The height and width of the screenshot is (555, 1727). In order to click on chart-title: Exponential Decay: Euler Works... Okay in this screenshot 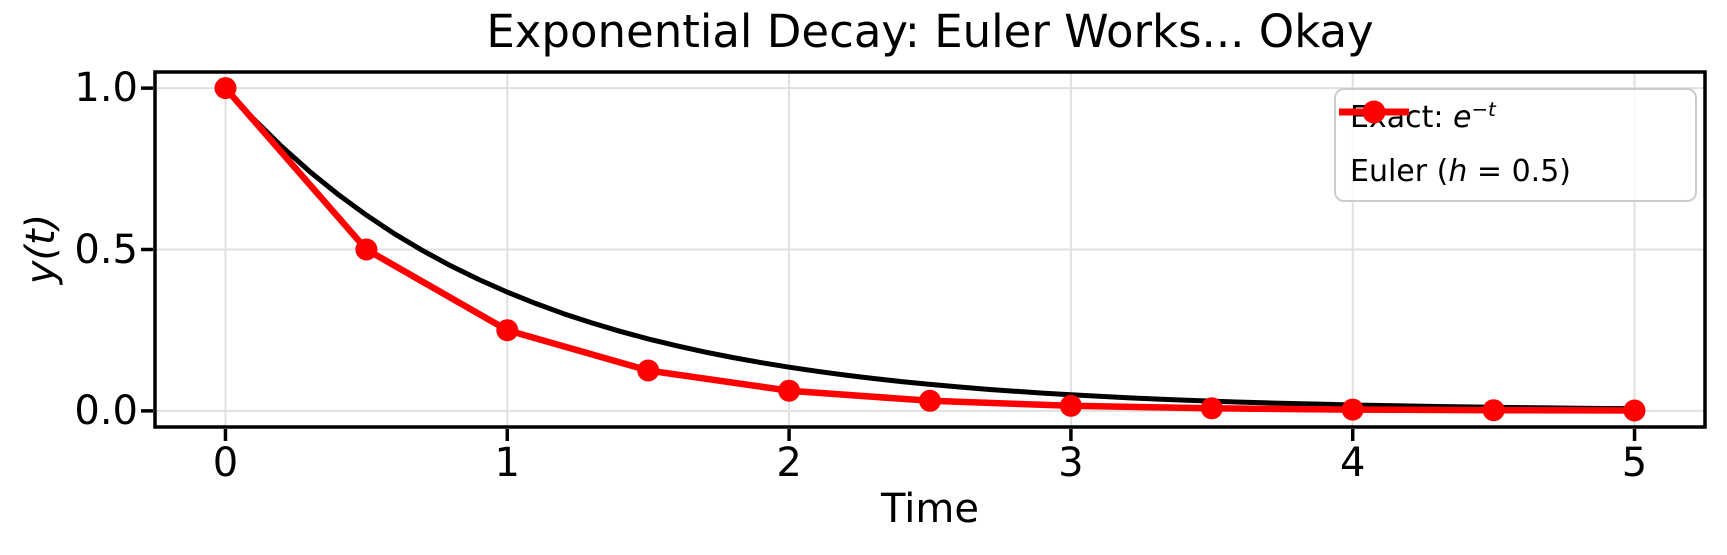, I will do `click(930, 31)`.